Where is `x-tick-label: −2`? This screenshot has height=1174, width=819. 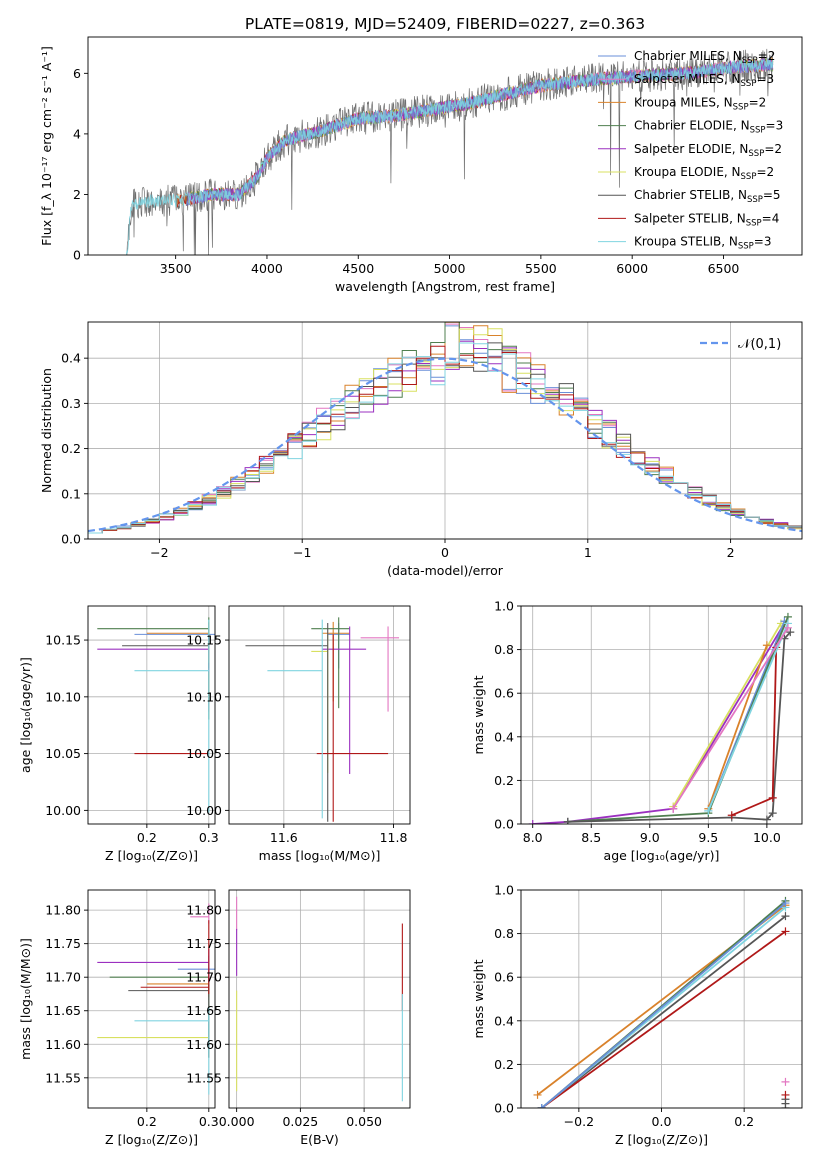 x-tick-label: −2 is located at coordinates (159, 552).